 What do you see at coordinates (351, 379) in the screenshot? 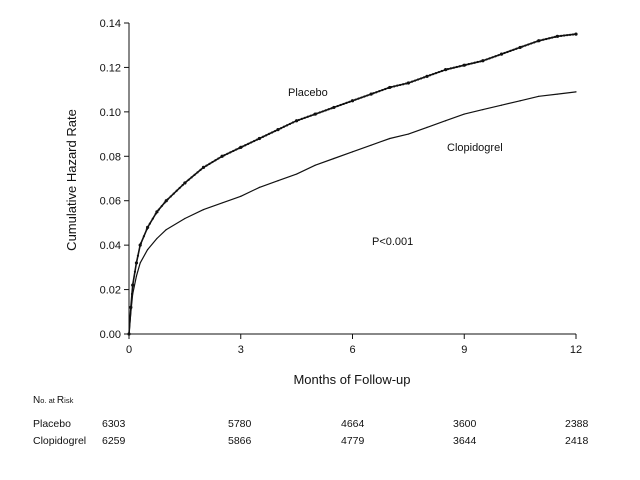
I see `x-axis-label: Months of Follow-up` at bounding box center [351, 379].